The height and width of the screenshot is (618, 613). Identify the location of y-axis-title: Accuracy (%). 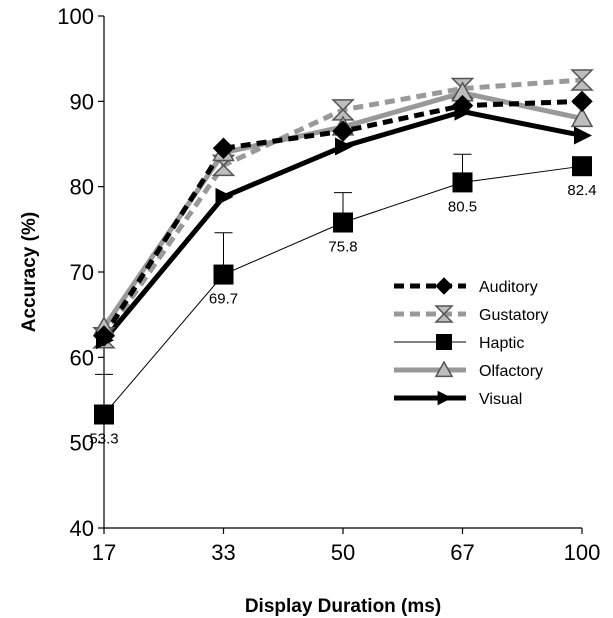
(29, 272).